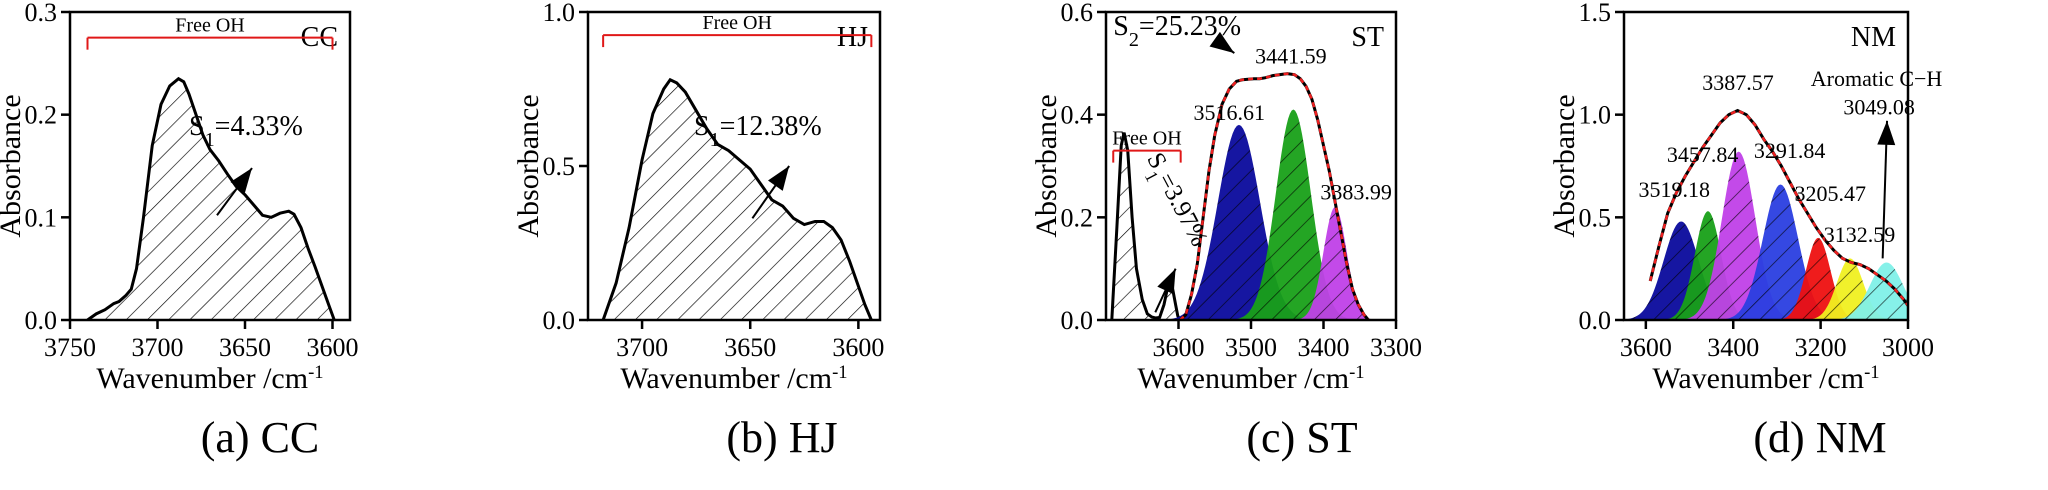  What do you see at coordinates (41, 13) in the screenshot?
I see `y-tick-label: 0.3` at bounding box center [41, 13].